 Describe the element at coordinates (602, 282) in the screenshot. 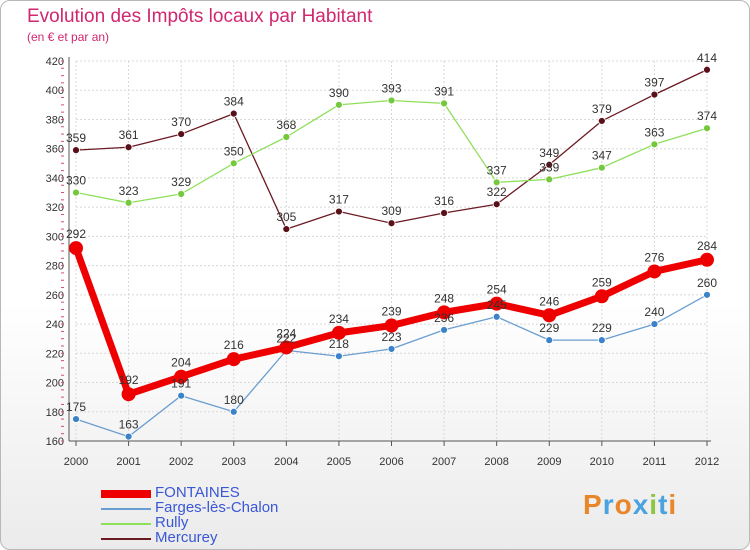

I see `data-label: 259` at that location.